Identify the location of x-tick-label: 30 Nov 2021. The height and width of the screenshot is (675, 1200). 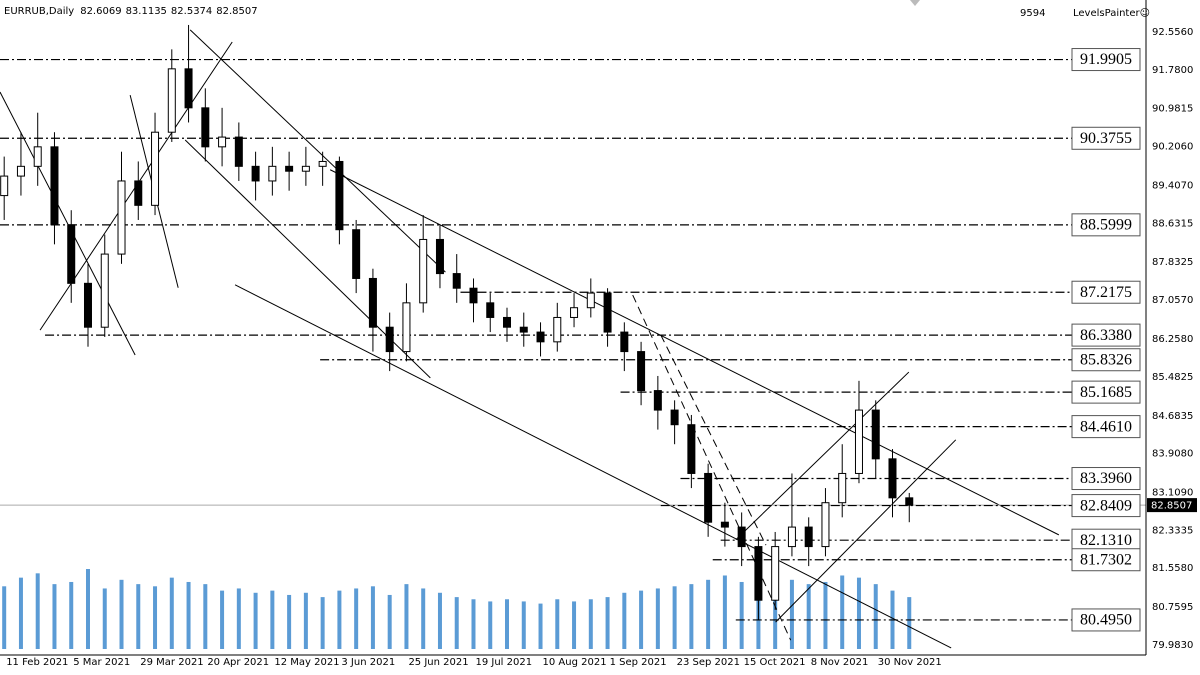
(910, 662).